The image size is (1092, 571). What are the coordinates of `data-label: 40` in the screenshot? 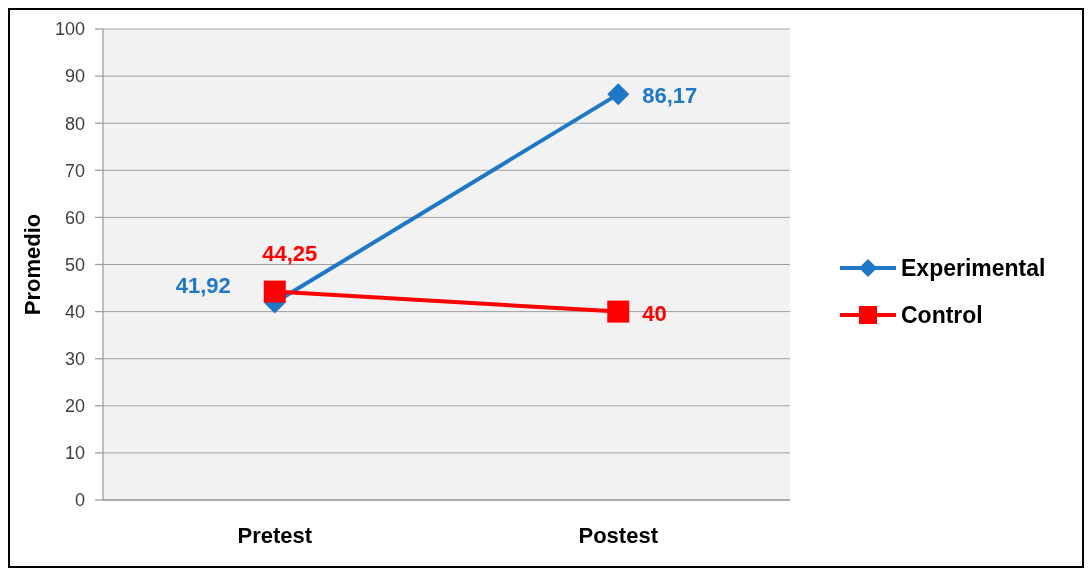 It's located at (654, 313).